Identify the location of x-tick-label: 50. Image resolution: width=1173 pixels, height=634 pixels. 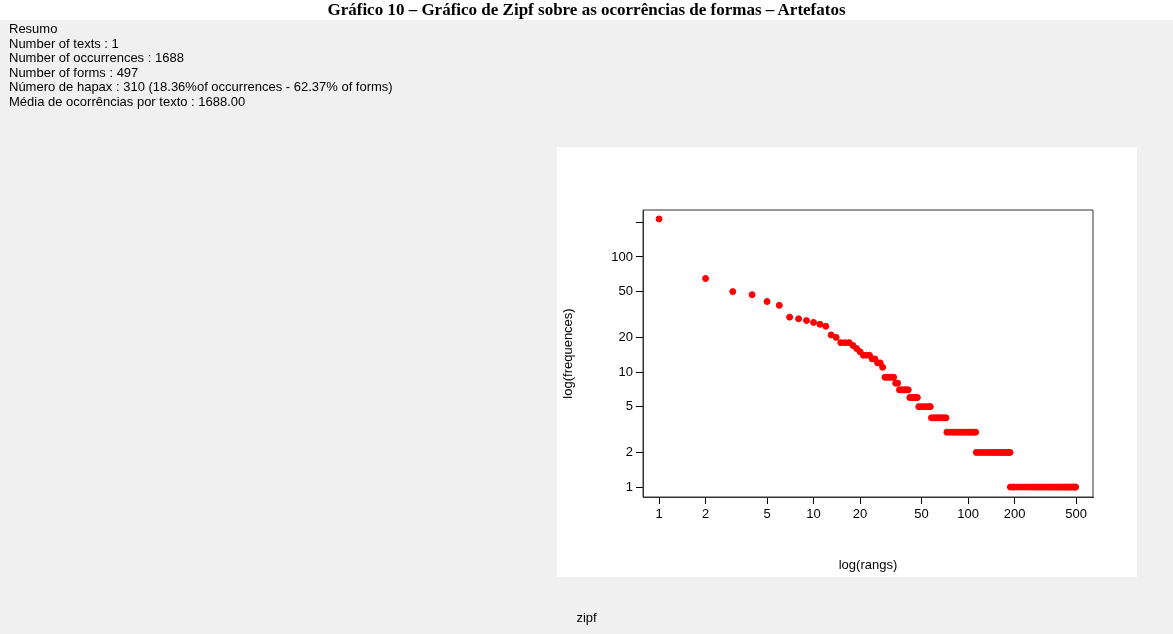
(921, 514).